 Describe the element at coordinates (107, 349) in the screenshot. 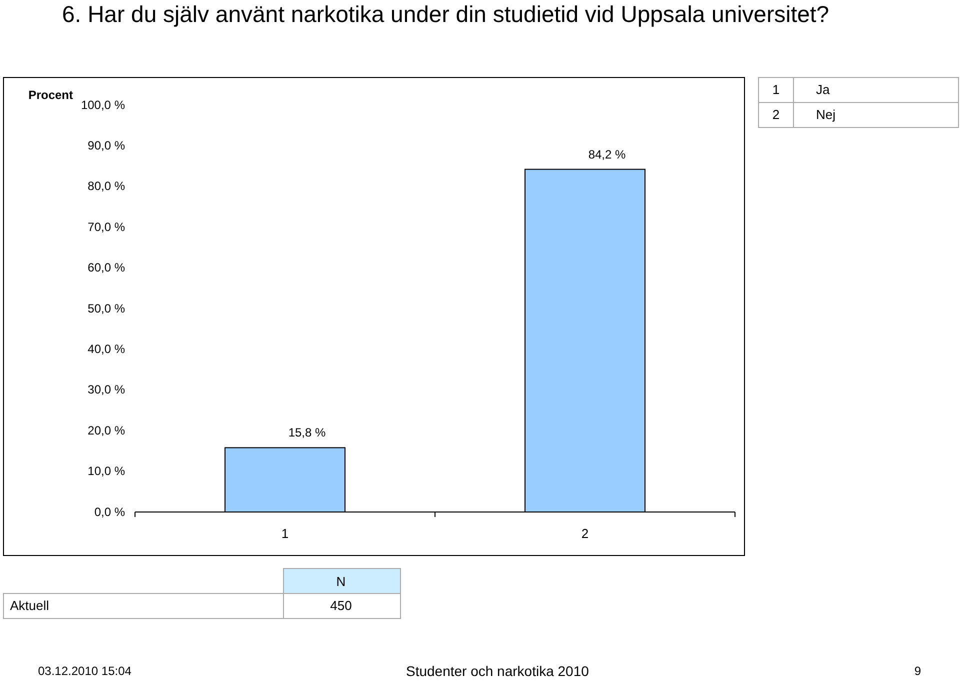

I see `y-tick-label: 40,0 %` at that location.